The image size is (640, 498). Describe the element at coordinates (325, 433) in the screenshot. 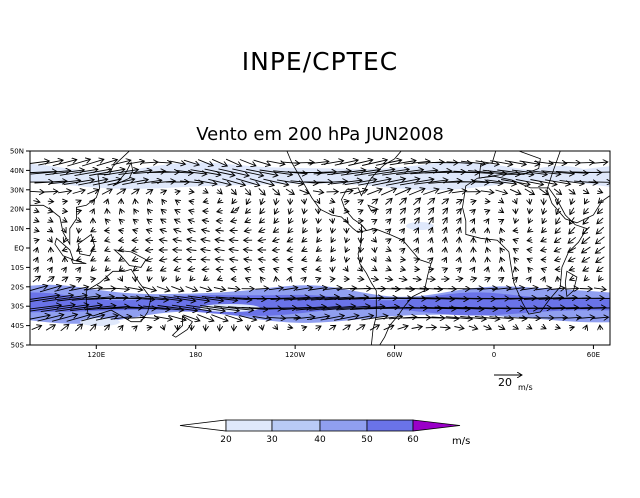

I see `colorbar: m/s 20 30 40 50 60` at that location.